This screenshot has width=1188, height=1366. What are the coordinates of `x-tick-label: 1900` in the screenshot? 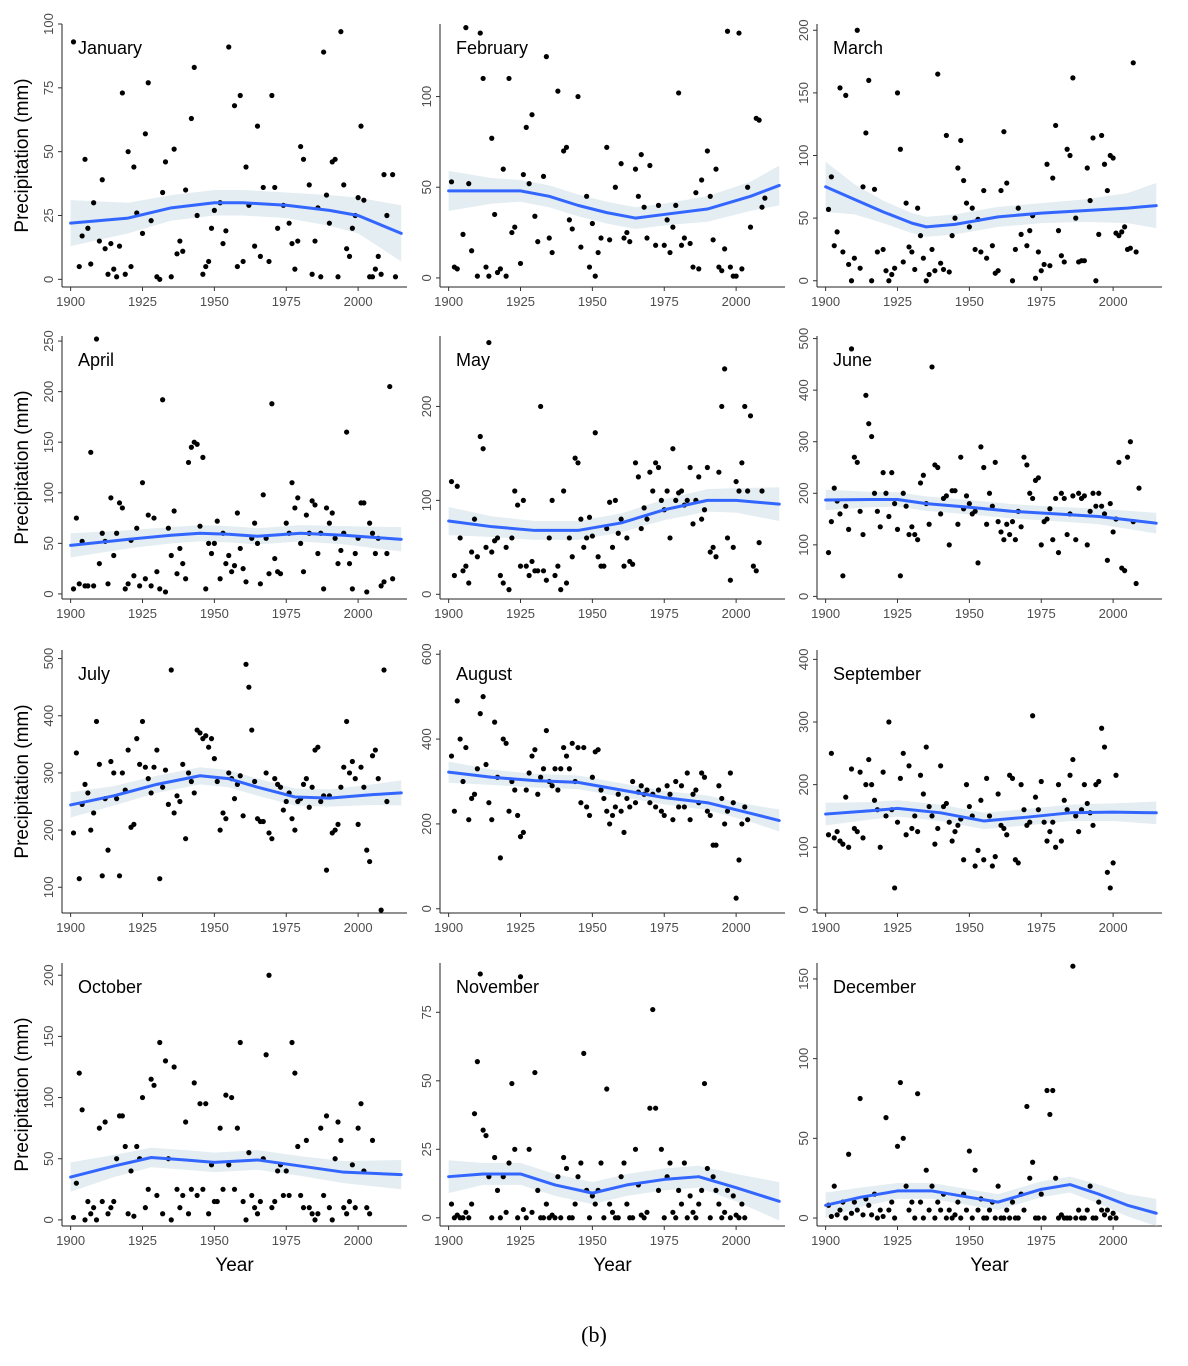 It's located at (825, 927).